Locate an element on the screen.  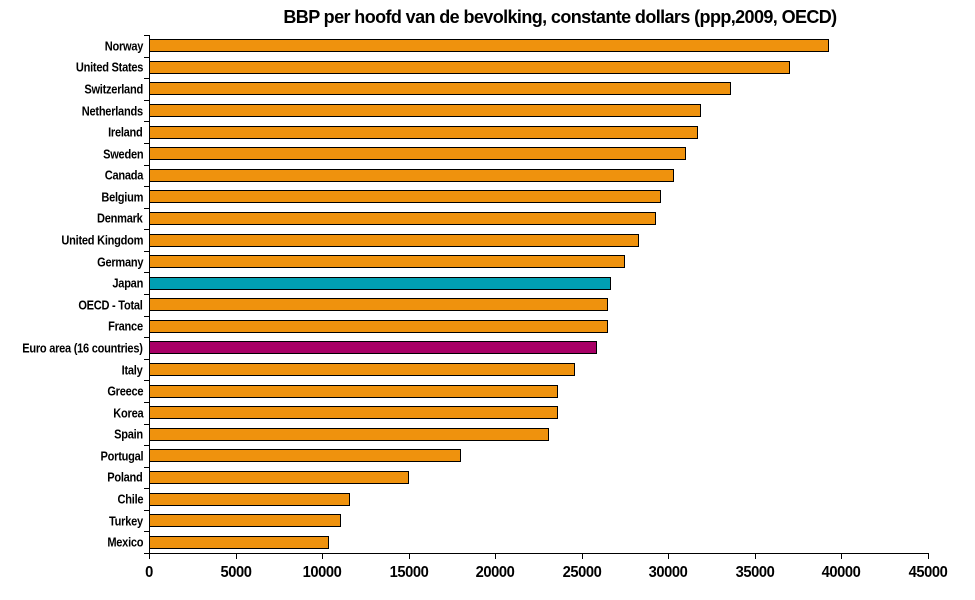
category-label: Switzerland is located at coordinates (113, 89).